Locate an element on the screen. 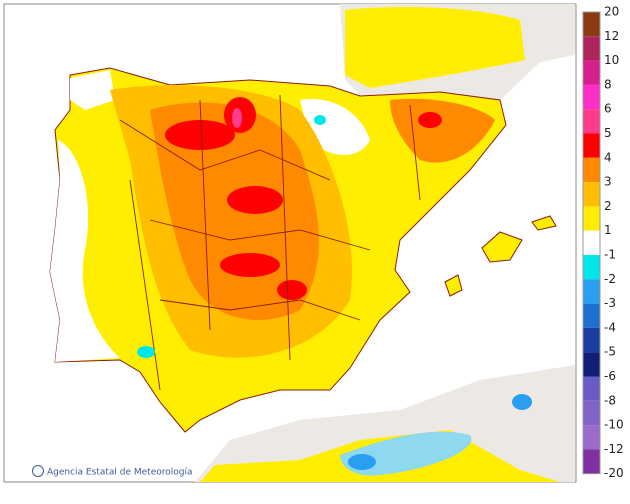 Image resolution: width=630 pixels, height=504 pixels. france-anomaly is located at coordinates (435, 47).